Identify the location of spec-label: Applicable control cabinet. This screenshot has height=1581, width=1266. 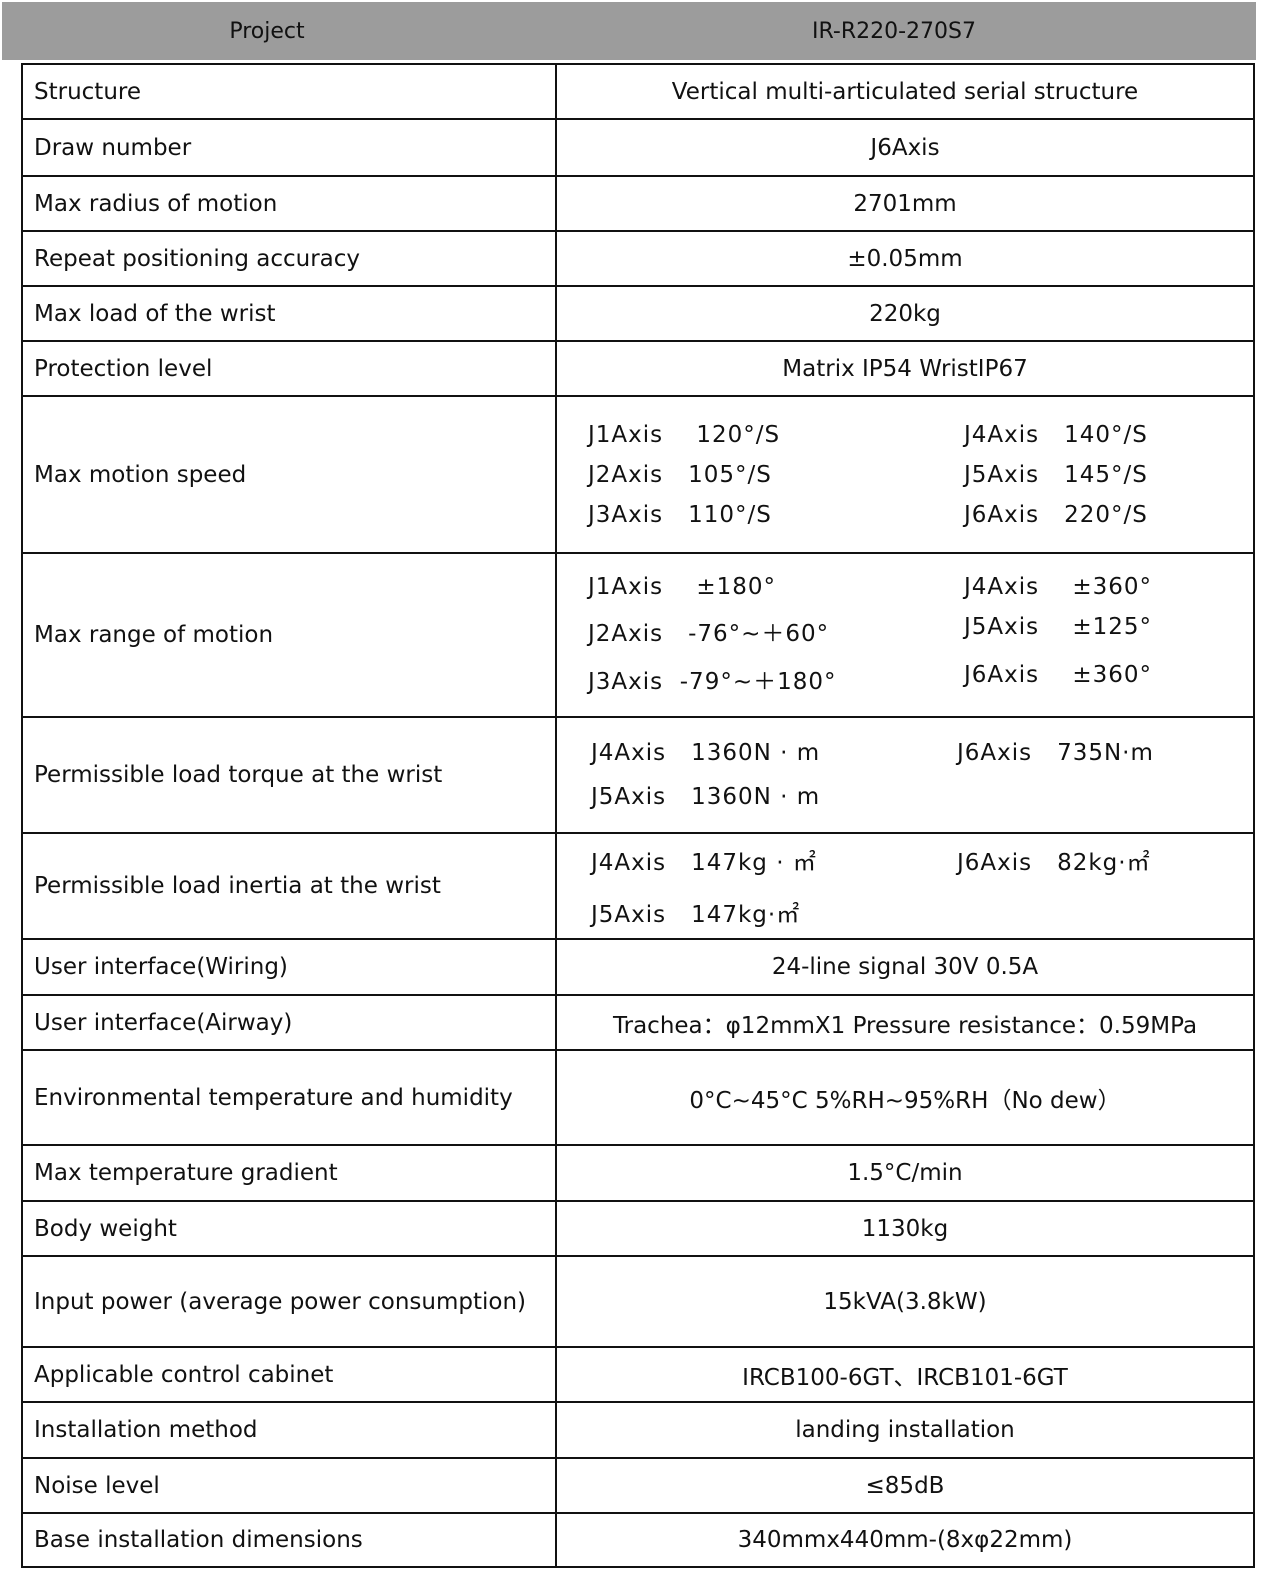
(289, 1374).